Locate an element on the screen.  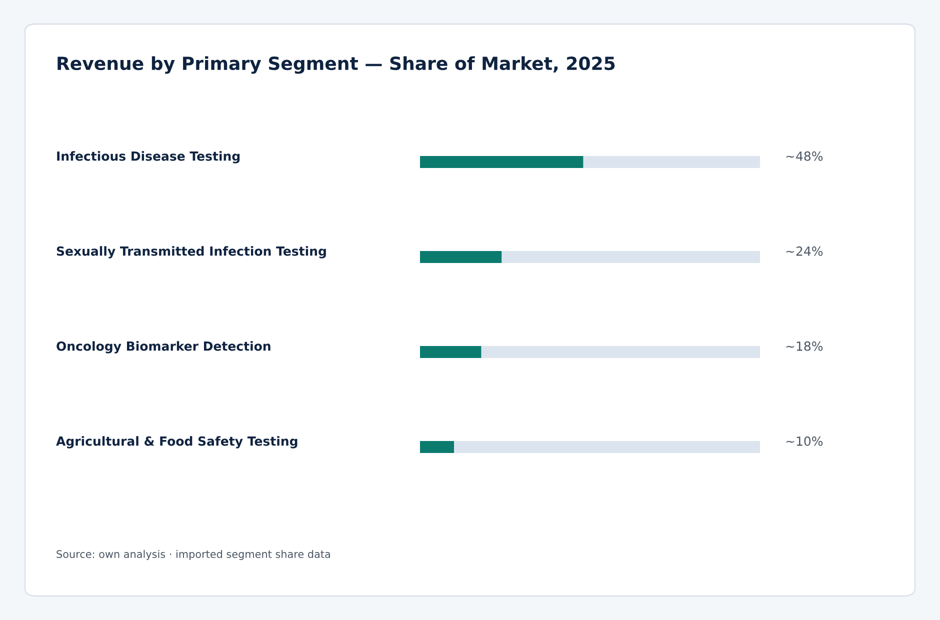
source-note: Source: own analysis · imported segment share data is located at coordinates (193, 555).